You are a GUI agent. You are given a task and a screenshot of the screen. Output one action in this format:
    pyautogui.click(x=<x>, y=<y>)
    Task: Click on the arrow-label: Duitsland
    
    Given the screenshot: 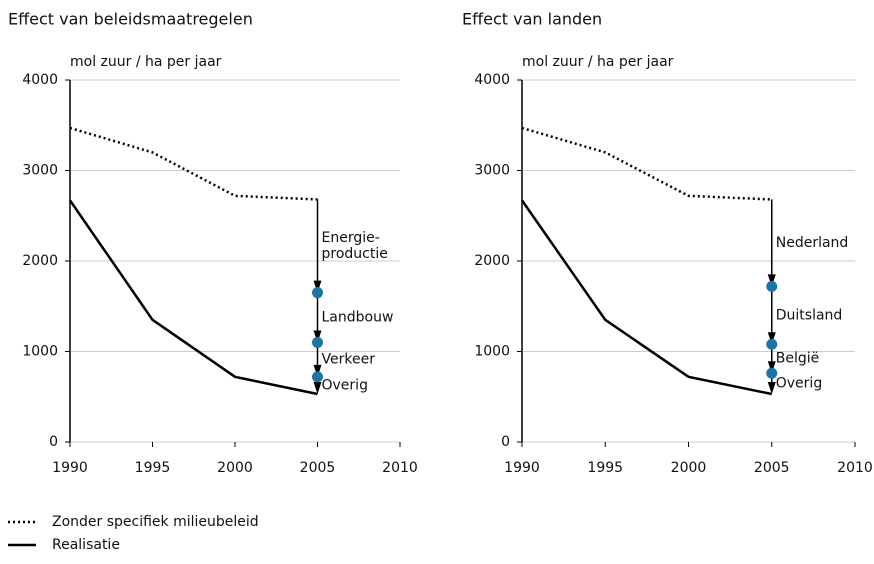 What is the action you would take?
    pyautogui.click(x=809, y=315)
    